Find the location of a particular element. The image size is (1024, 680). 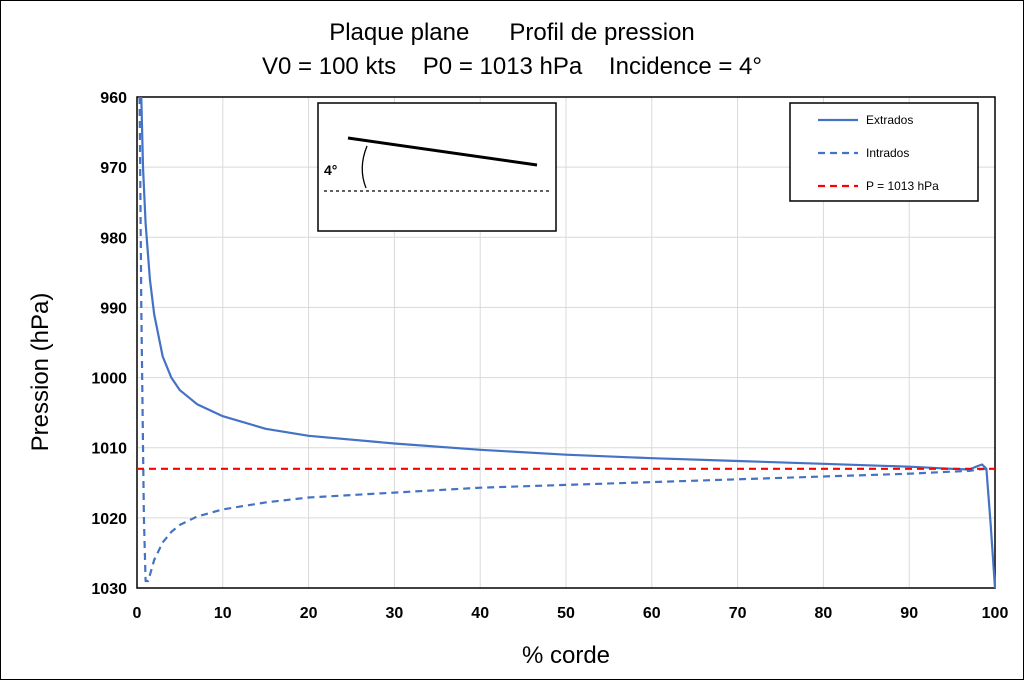

incidence-inset: 4° is located at coordinates (437, 167).